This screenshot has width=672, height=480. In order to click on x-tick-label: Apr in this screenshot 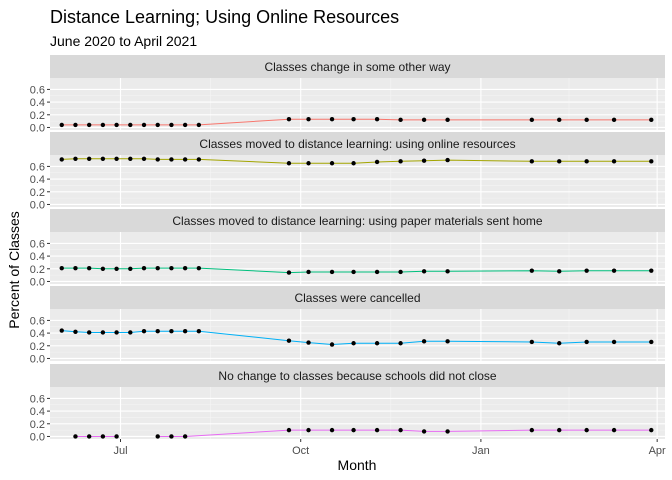, I will do `click(657, 451)`.